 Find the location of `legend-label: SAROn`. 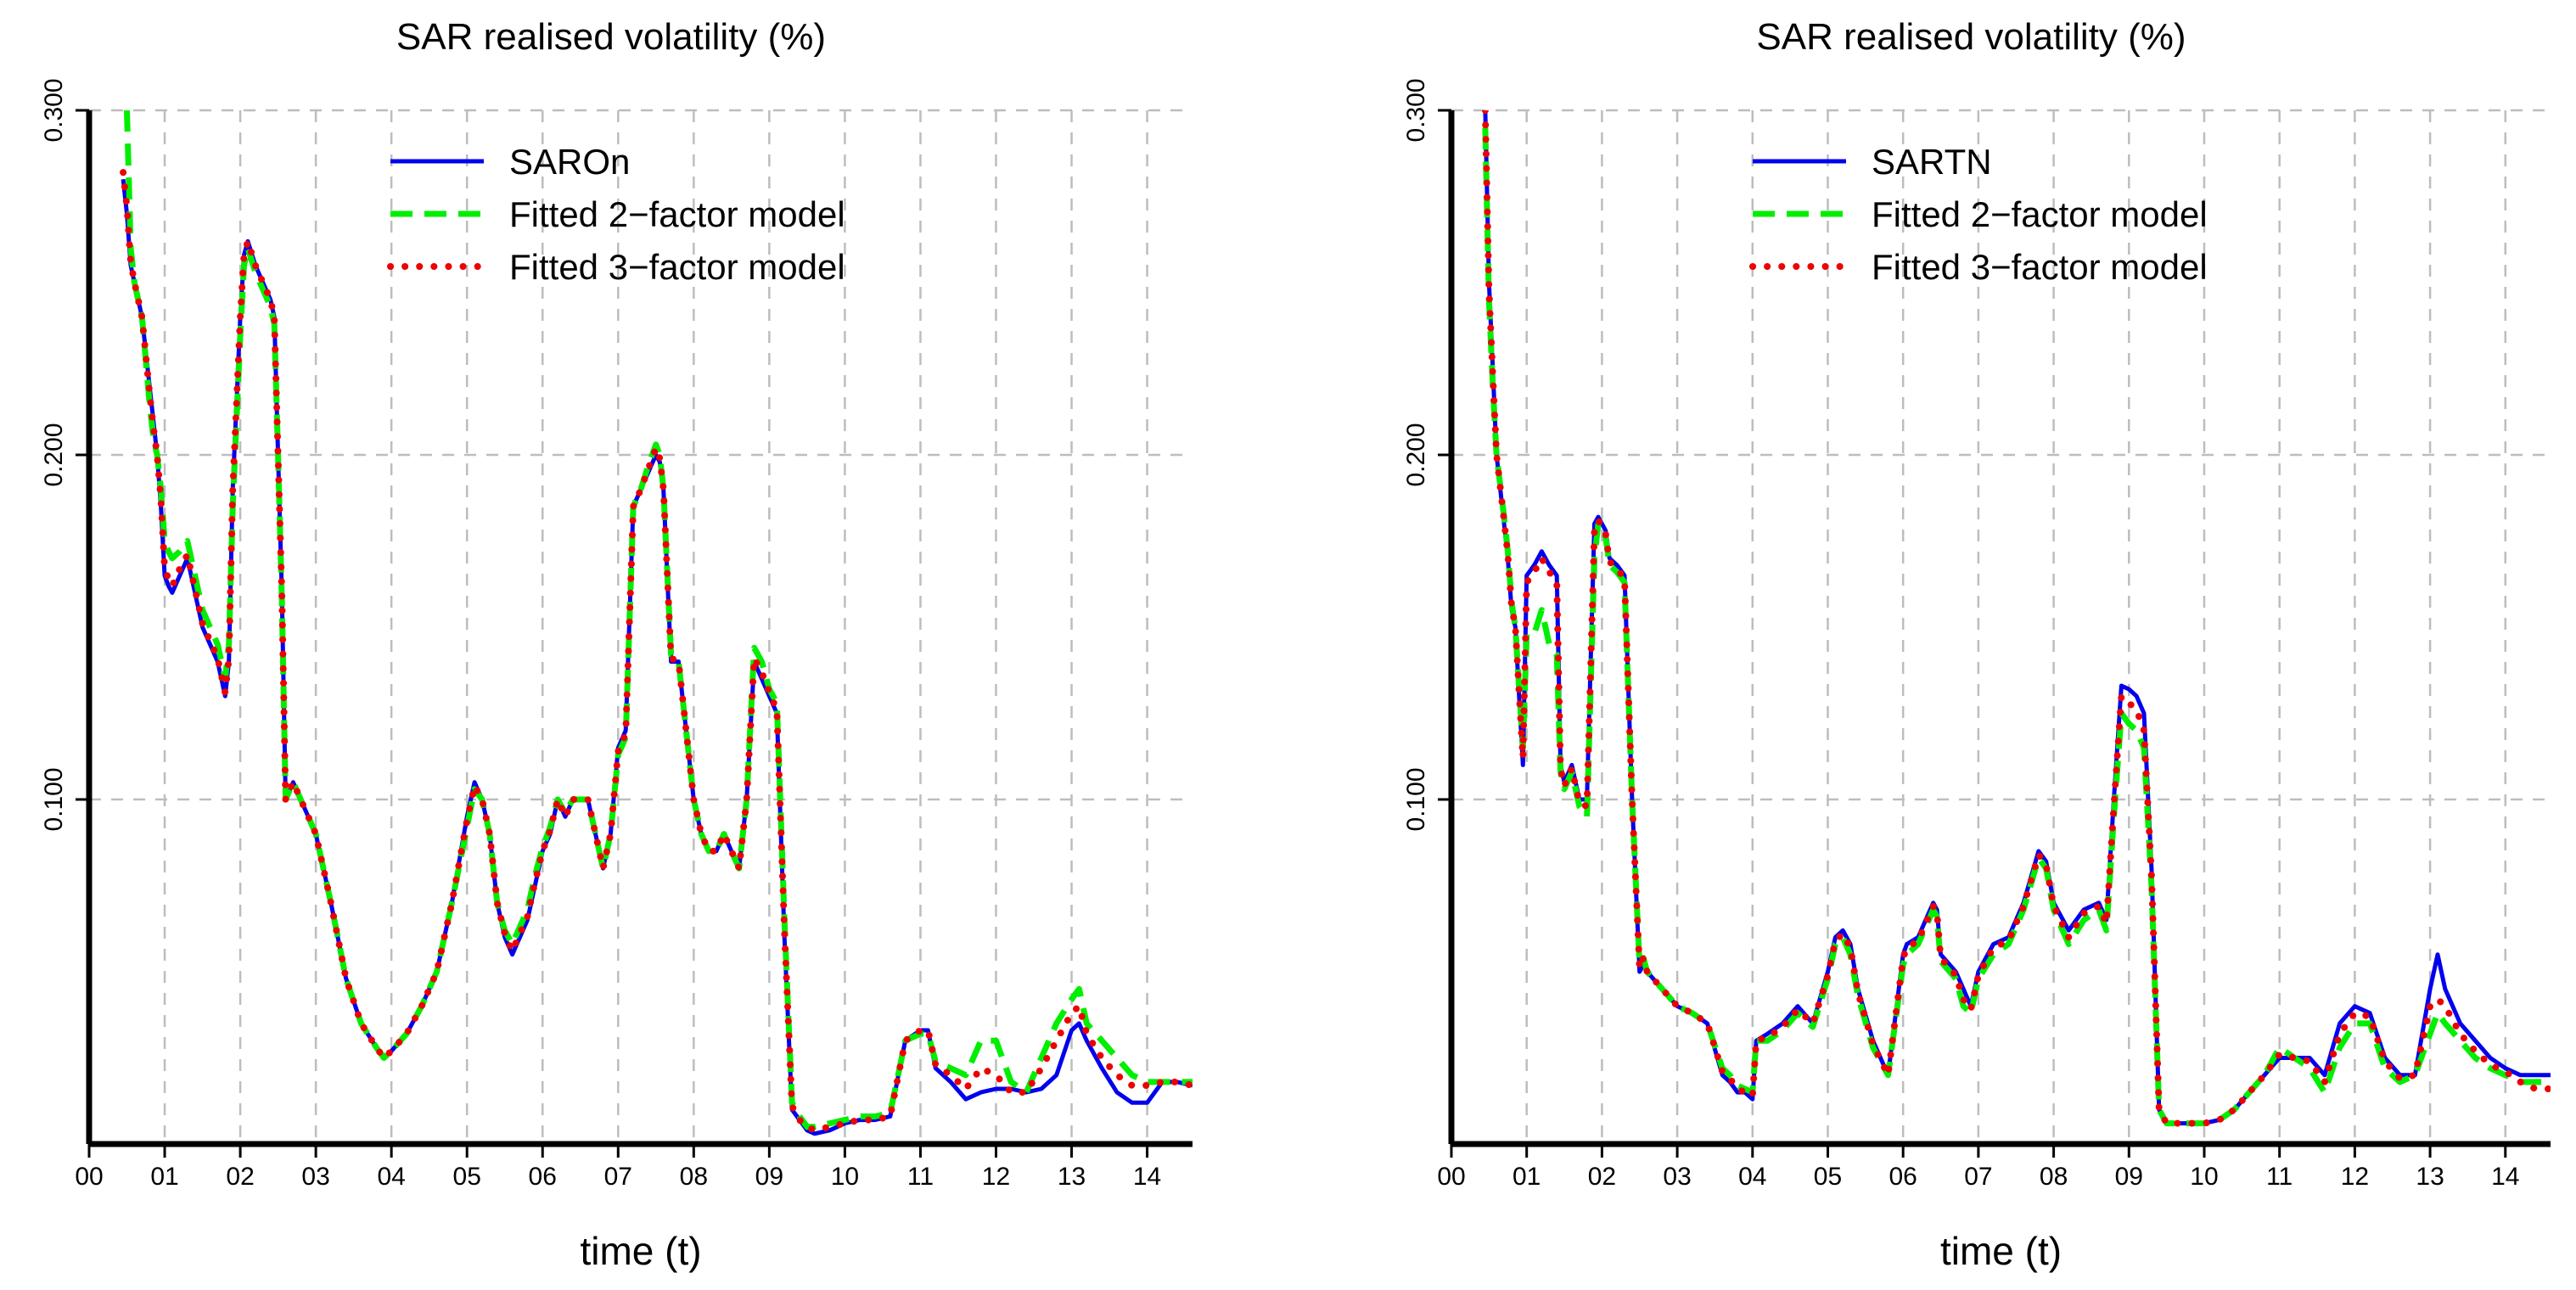

legend-label: SAROn is located at coordinates (569, 162).